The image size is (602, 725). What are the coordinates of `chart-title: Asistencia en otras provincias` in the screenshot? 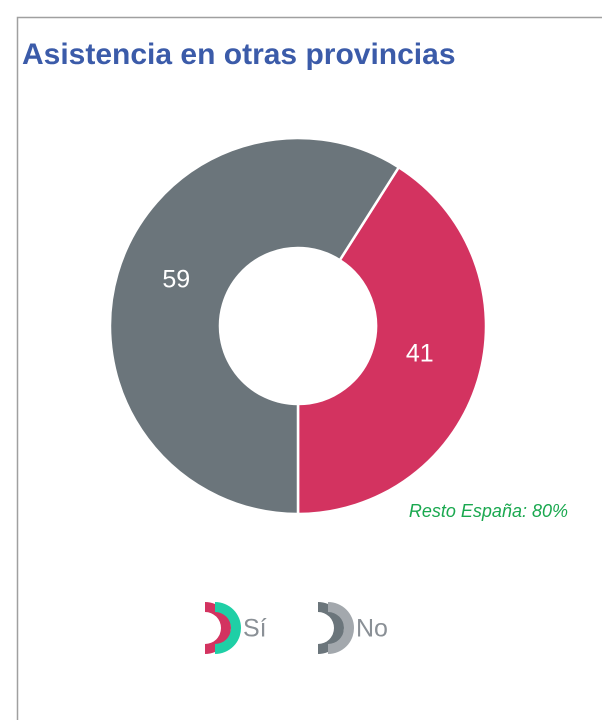 It's located at (239, 54).